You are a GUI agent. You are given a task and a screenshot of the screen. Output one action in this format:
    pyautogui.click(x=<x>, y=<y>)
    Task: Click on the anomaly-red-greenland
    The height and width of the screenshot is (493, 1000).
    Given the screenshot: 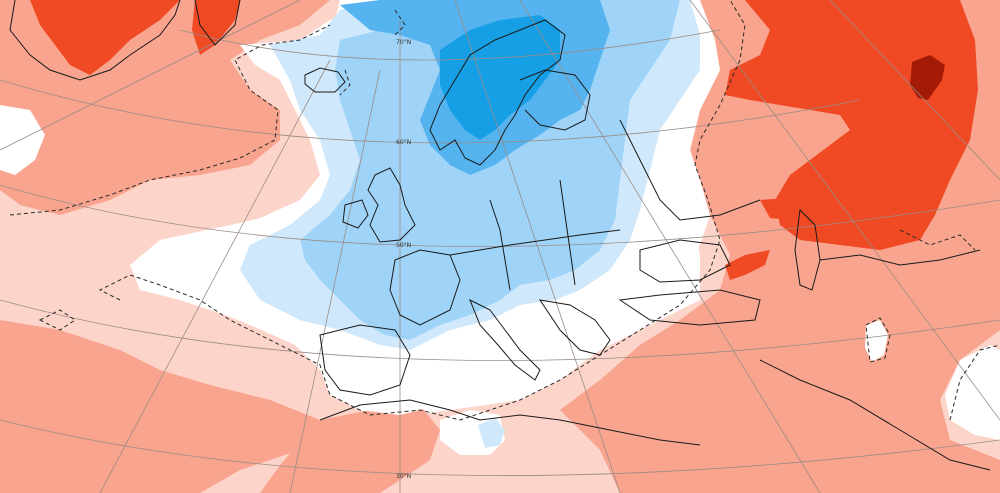 What is the action you would take?
    pyautogui.click(x=105, y=37)
    